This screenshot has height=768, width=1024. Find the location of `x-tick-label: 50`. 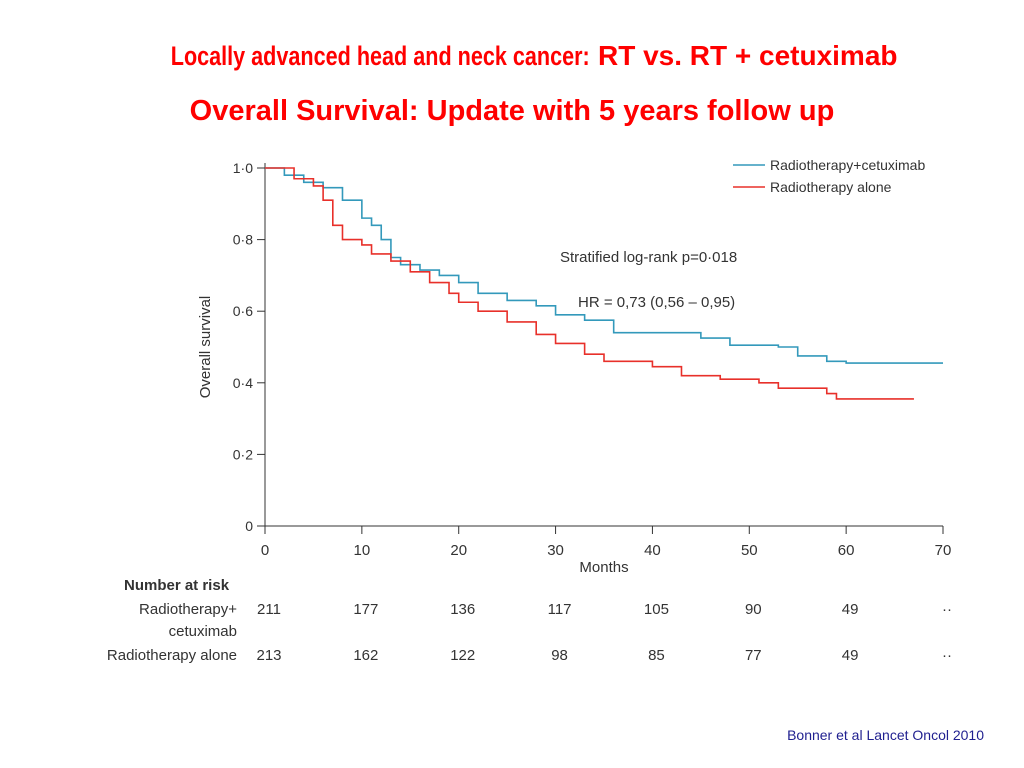

x-tick-label: 50 is located at coordinates (749, 550).